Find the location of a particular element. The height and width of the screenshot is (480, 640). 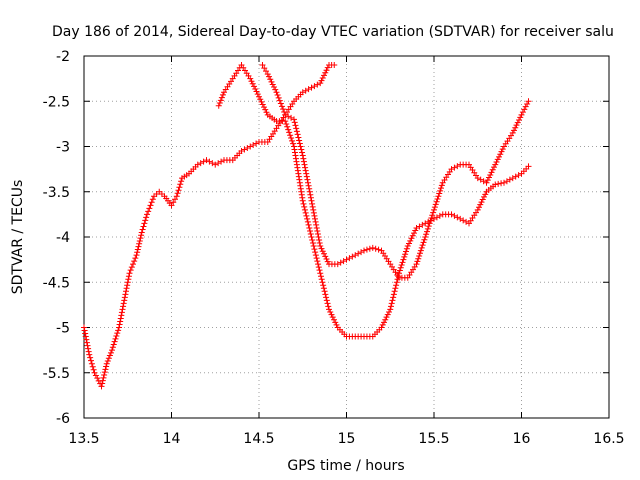

y-tick-label: -3.5 is located at coordinates (56, 193).